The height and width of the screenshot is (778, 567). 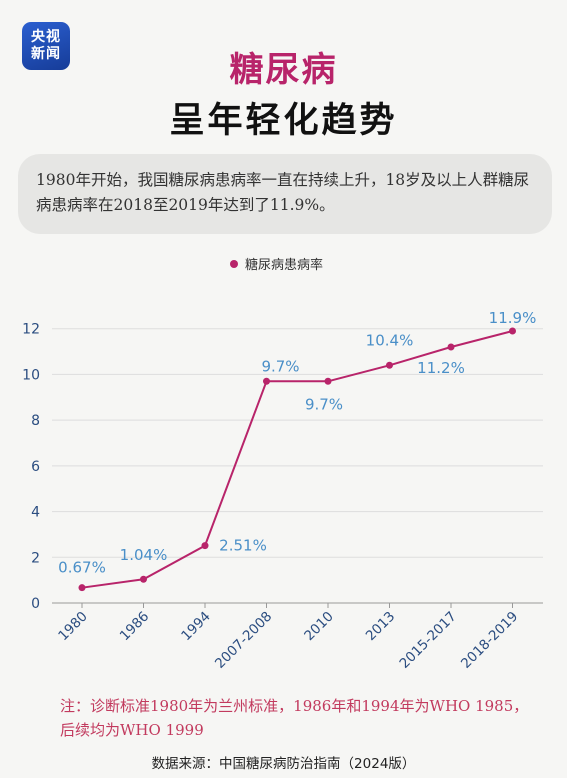 What do you see at coordinates (513, 318) in the screenshot?
I see `data-label: 11.9%` at bounding box center [513, 318].